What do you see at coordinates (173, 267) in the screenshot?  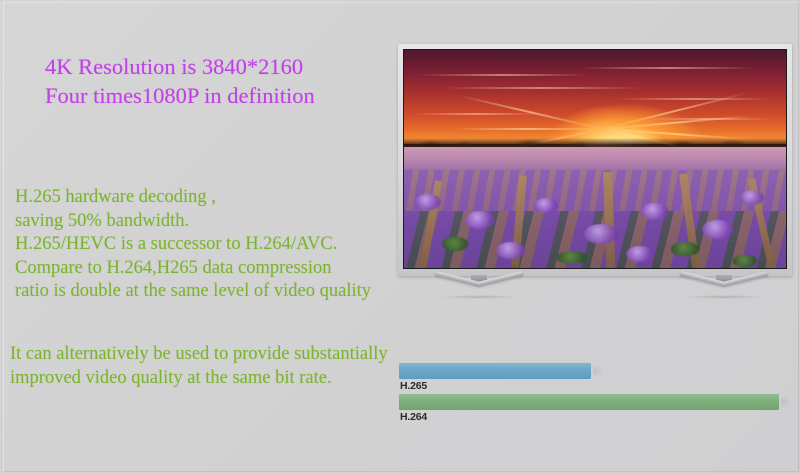 I see `codec-info-line-4: Compare to H.264,H265 data compression` at bounding box center [173, 267].